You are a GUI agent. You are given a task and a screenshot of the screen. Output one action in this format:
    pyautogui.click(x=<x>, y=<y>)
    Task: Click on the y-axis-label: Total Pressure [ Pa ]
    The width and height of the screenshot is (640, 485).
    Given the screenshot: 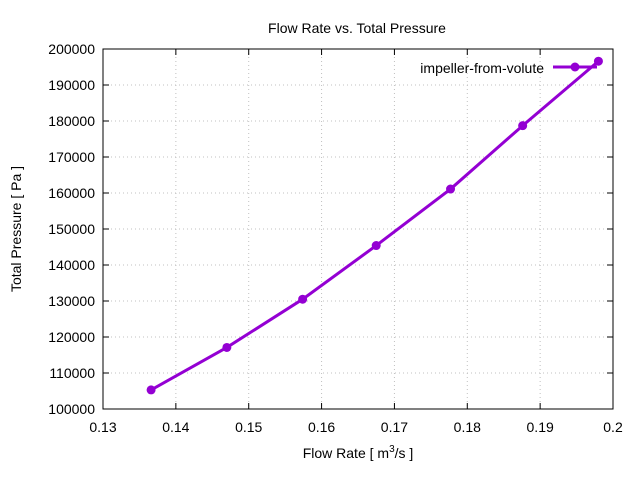 What is the action you would take?
    pyautogui.click(x=16, y=229)
    